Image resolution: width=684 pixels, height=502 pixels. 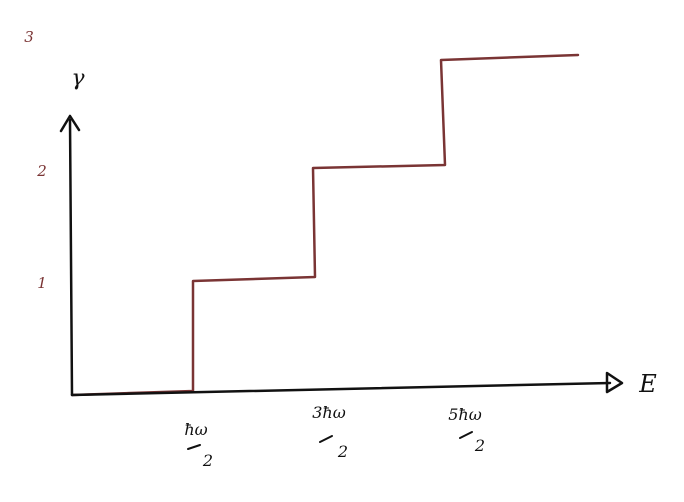 What do you see at coordinates (647, 384) in the screenshot?
I see `x-axis-label: E` at bounding box center [647, 384].